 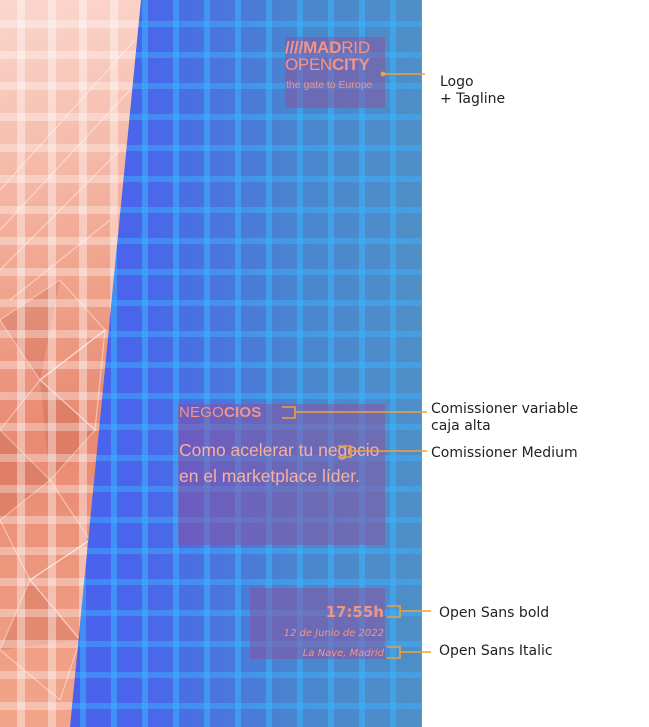 What do you see at coordinates (504, 418) in the screenshot?
I see `annotation-category: Comissioner variable caja alta` at bounding box center [504, 418].